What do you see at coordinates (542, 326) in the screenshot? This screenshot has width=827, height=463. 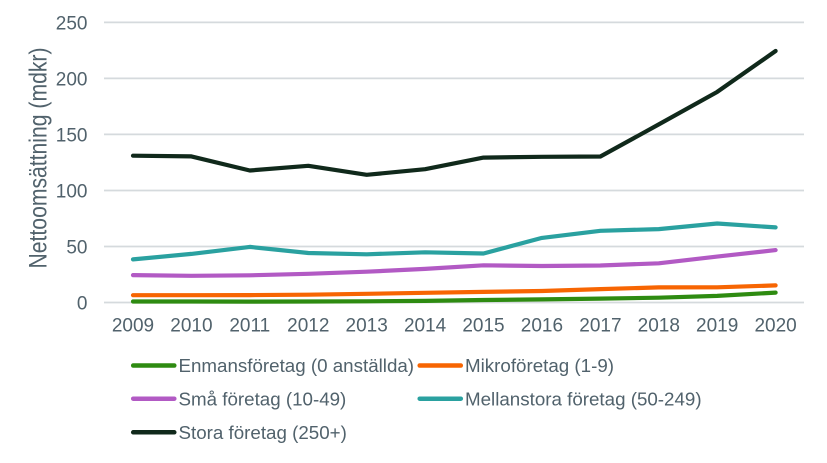 I see `svg-text: 2016` at bounding box center [542, 326].